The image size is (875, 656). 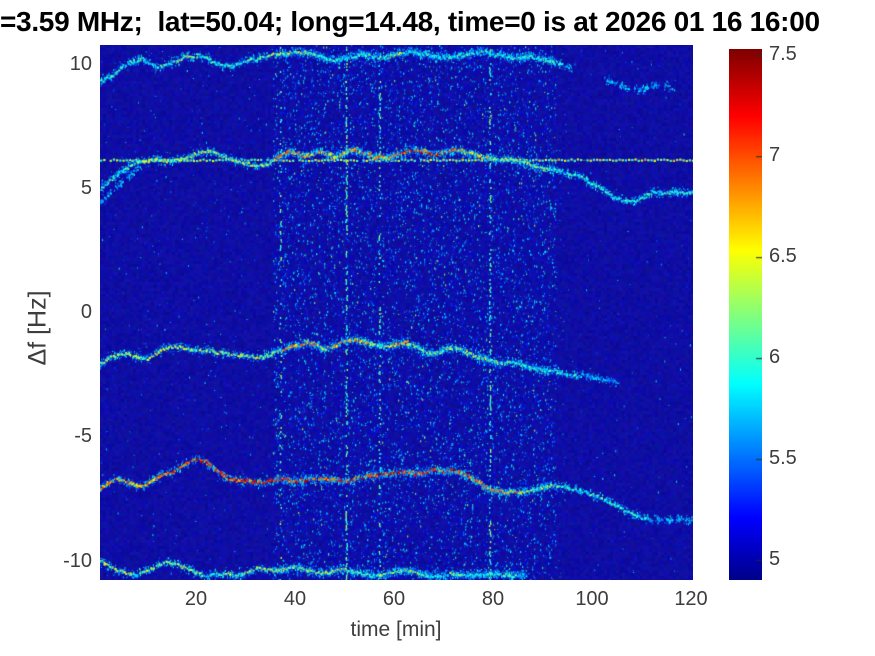 I want to click on x-axis-label: time [min], so click(x=396, y=629).